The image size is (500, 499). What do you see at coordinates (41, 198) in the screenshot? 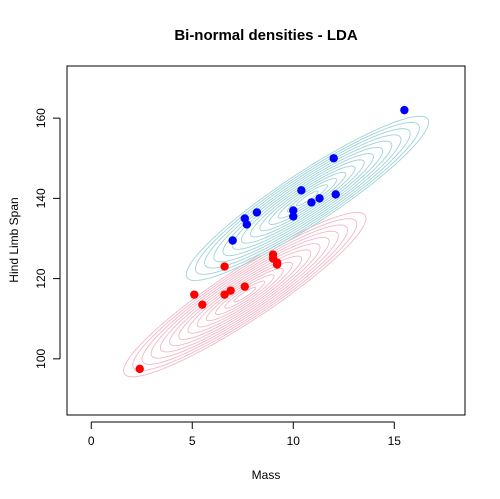
I see `y-tick-label: 140` at bounding box center [41, 198].